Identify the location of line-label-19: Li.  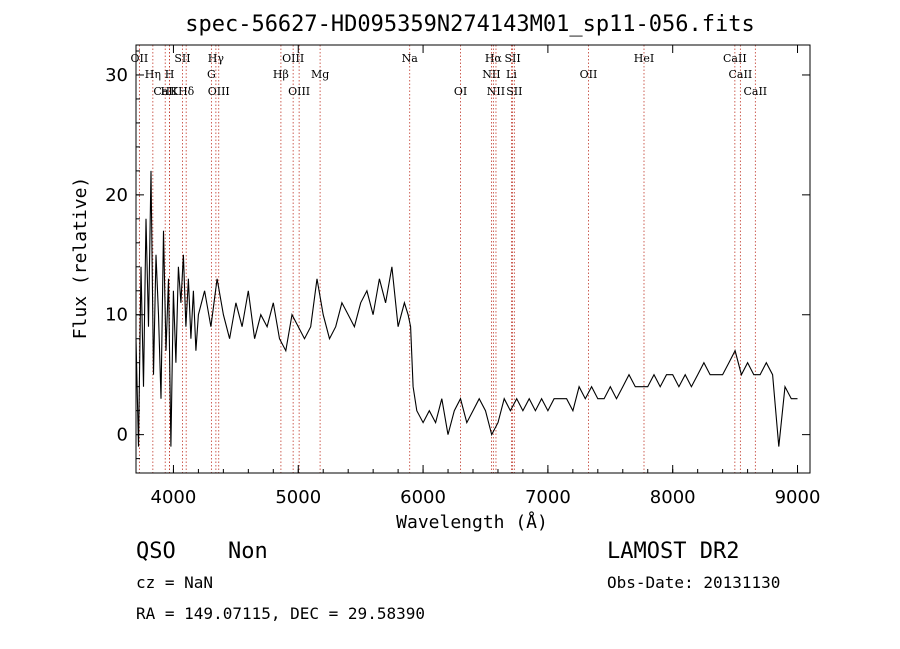
(511, 74).